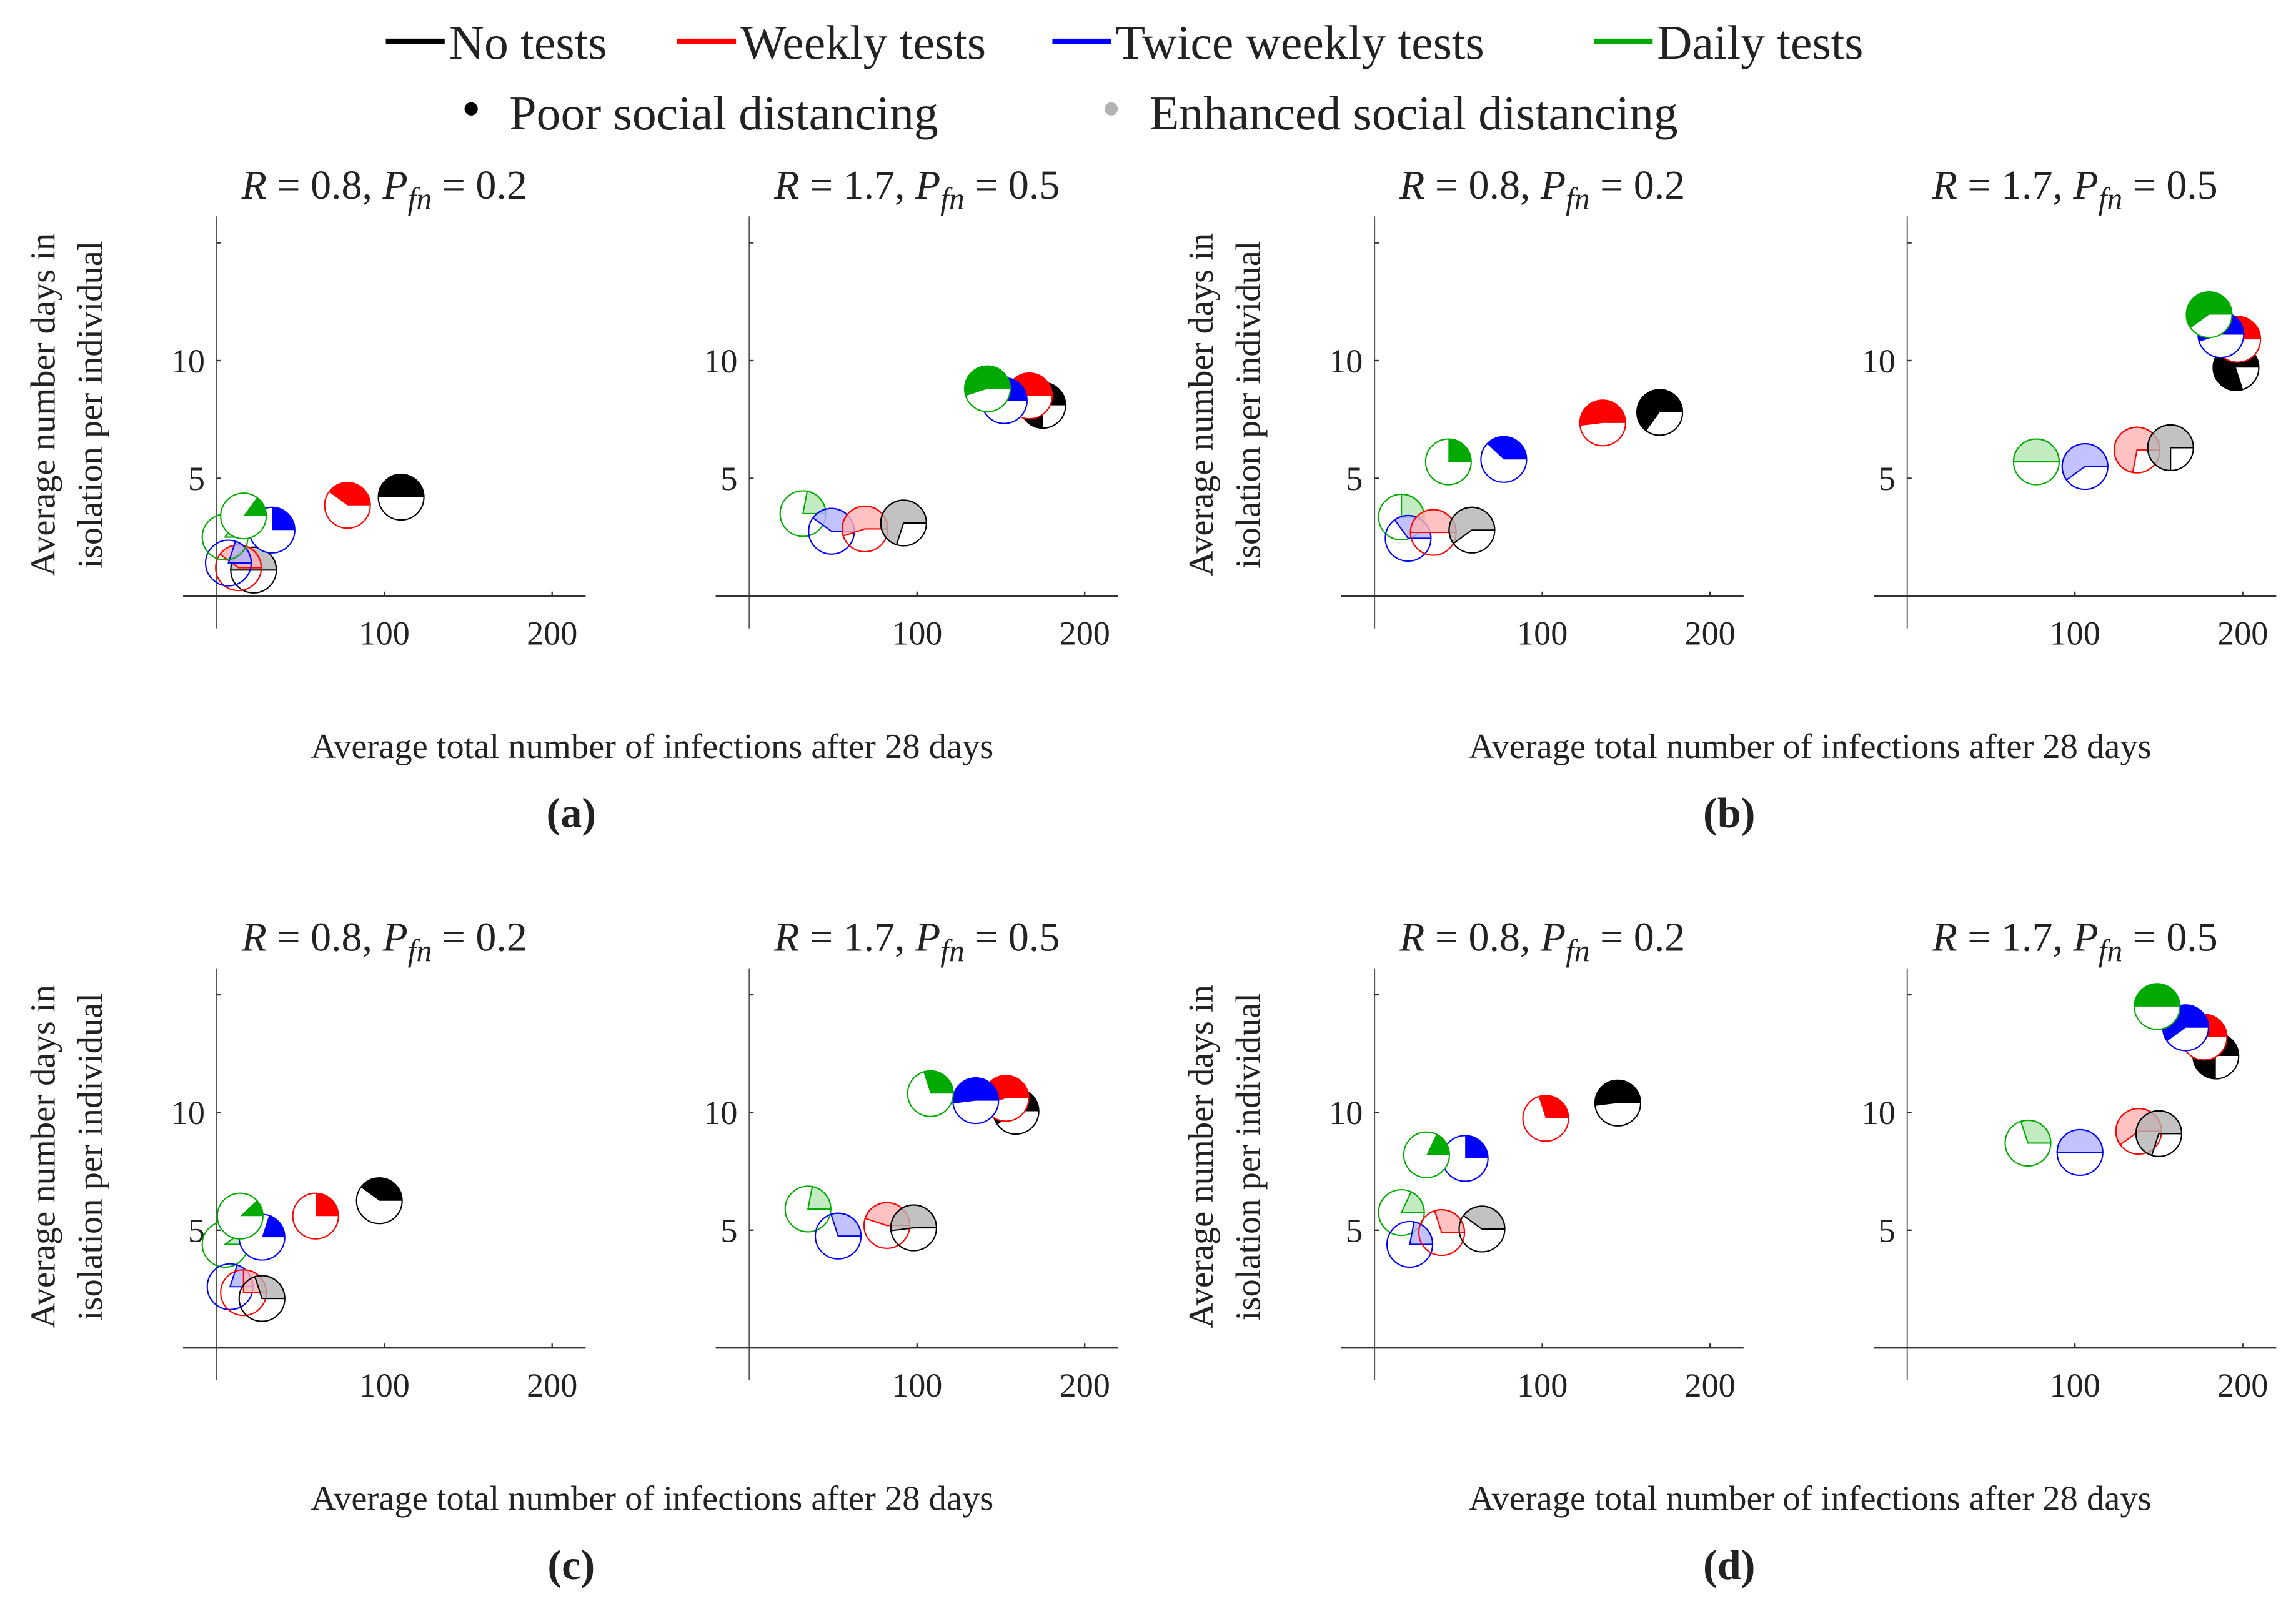  I want to click on marker-weekly-tests-enhanced, so click(1433, 532).